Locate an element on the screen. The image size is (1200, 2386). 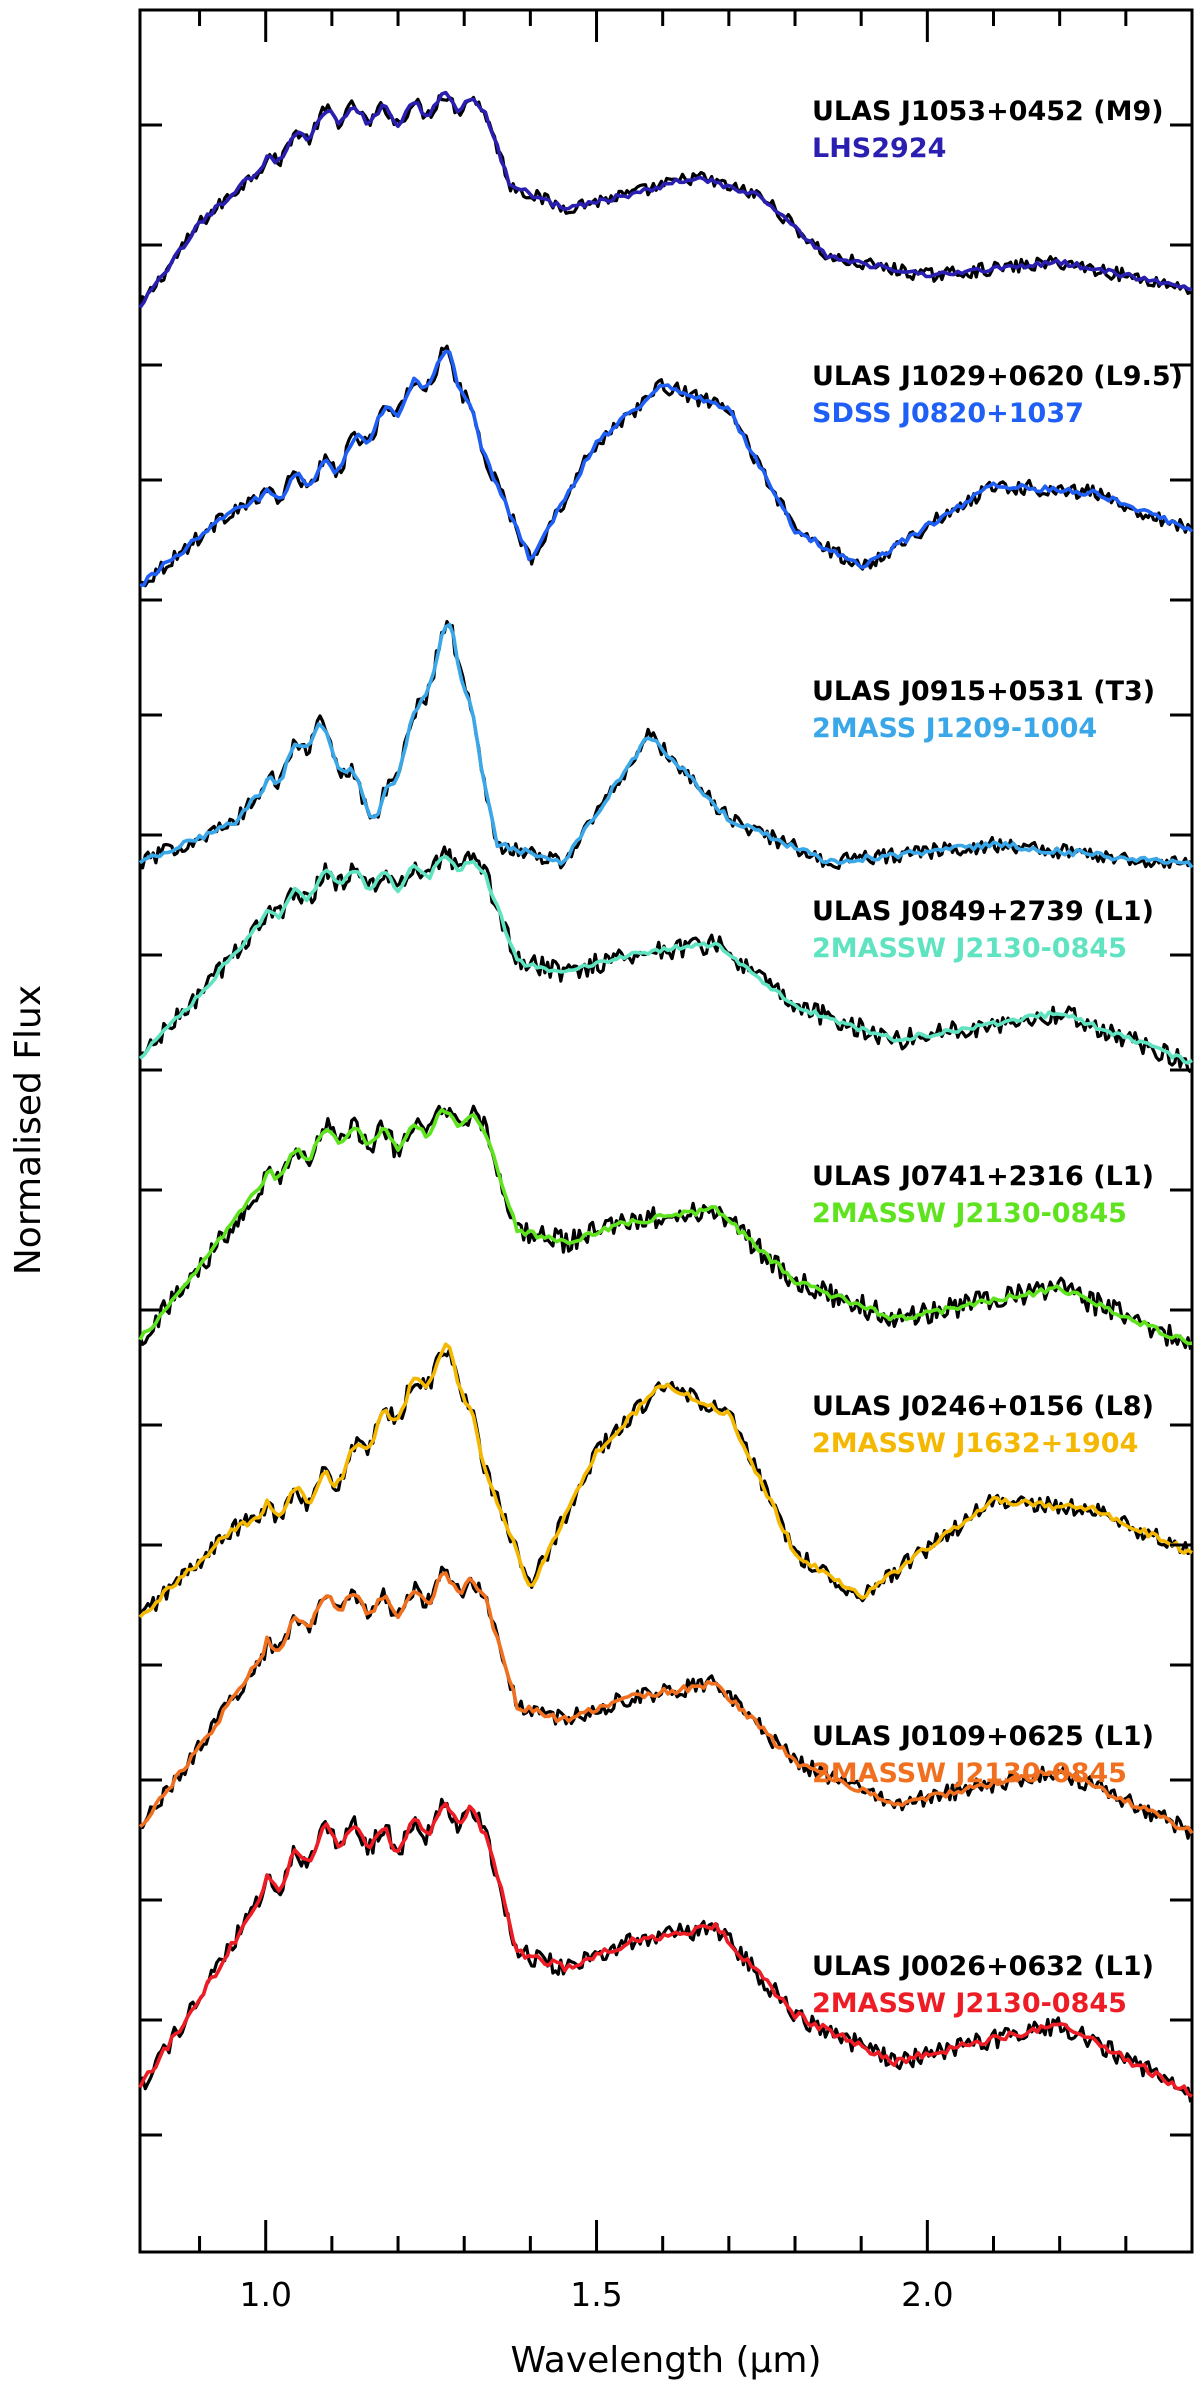
spectrum-panel: ULAS J0109+0625 (L1) 2MASSW J2130-0845 is located at coordinates (666, 1702).